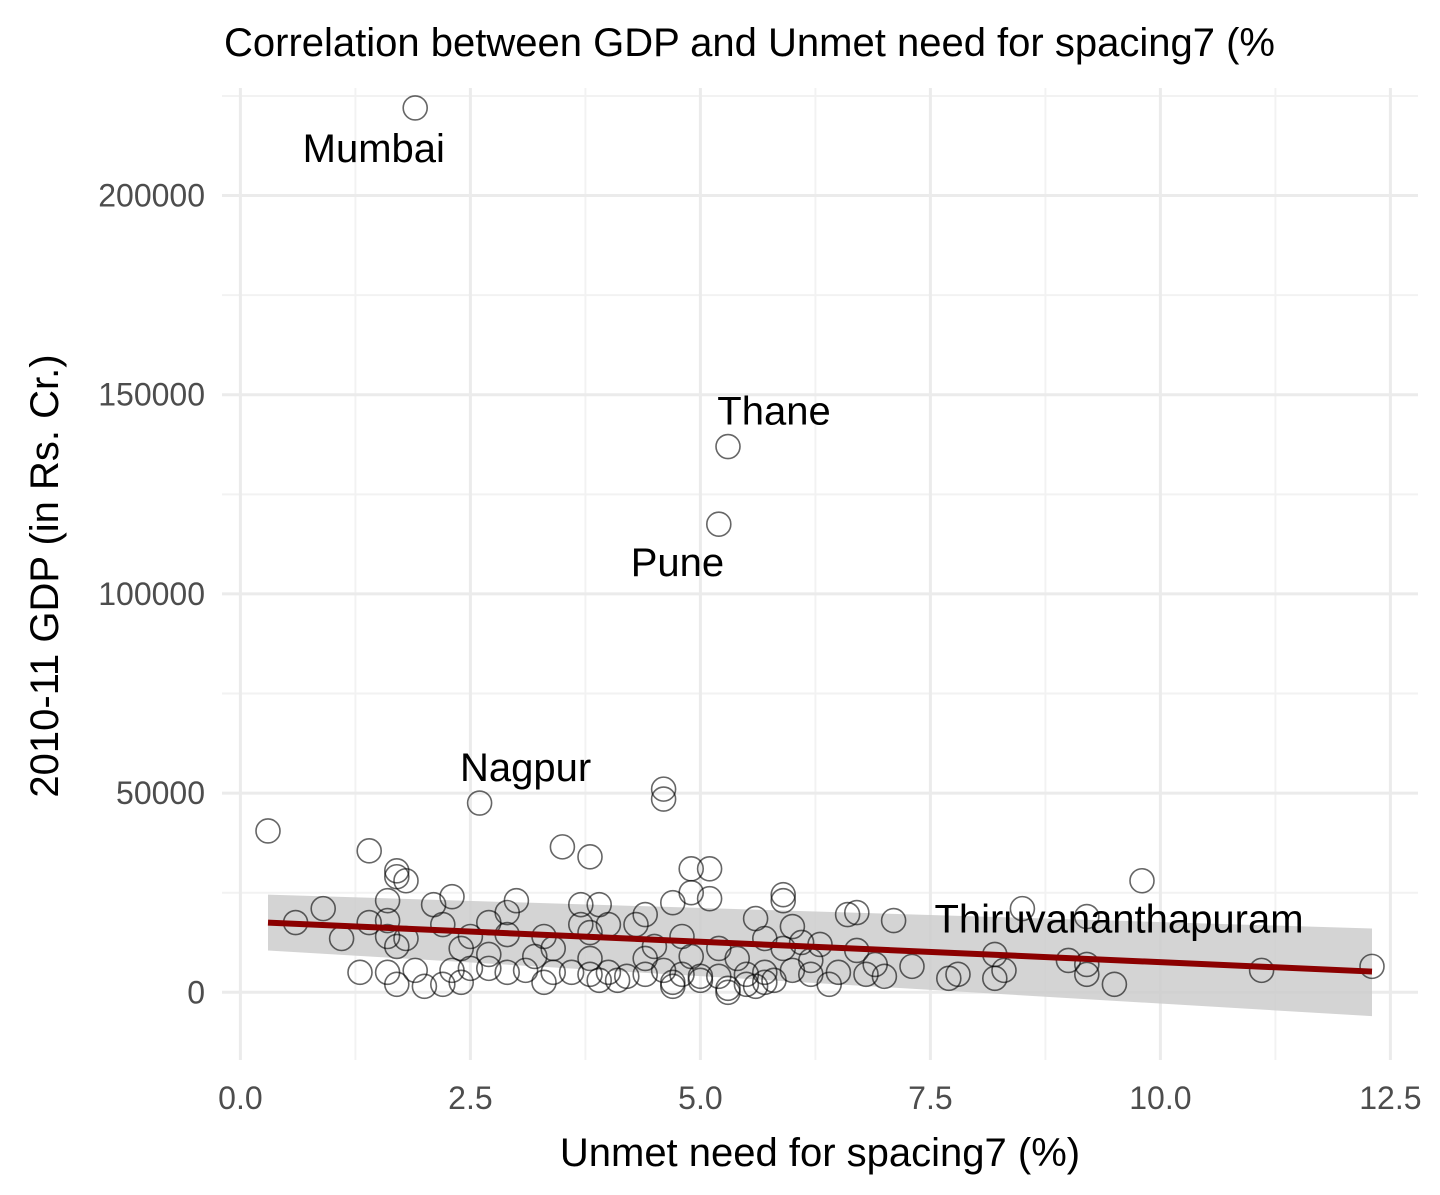  I want to click on point-label: Thane, so click(773, 412).